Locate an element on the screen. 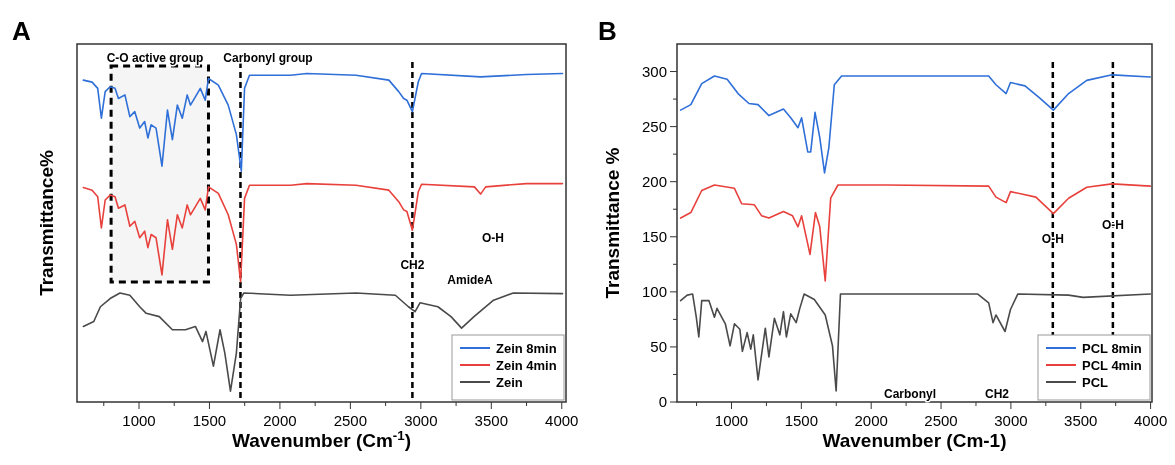  annotation: Carbonyl is located at coordinates (910, 394).